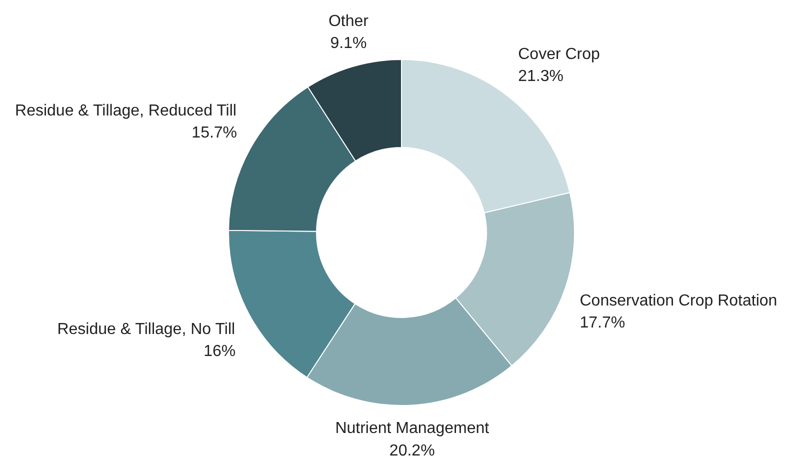 The height and width of the screenshot is (469, 798). I want to click on slice-label: Conservation Crop Rotation, so click(679, 301).